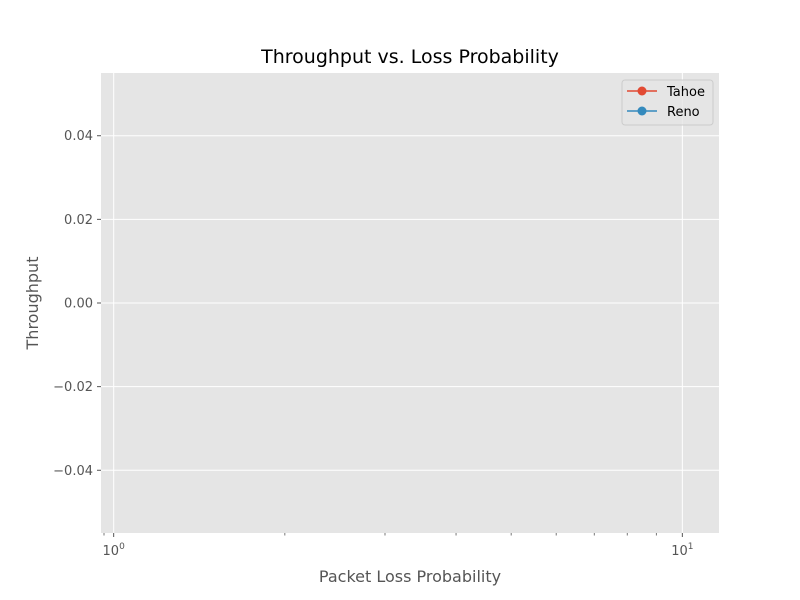  Describe the element at coordinates (398, 546) in the screenshot. I see `x-axis-ticks: 10⁰ 10¹` at that location.